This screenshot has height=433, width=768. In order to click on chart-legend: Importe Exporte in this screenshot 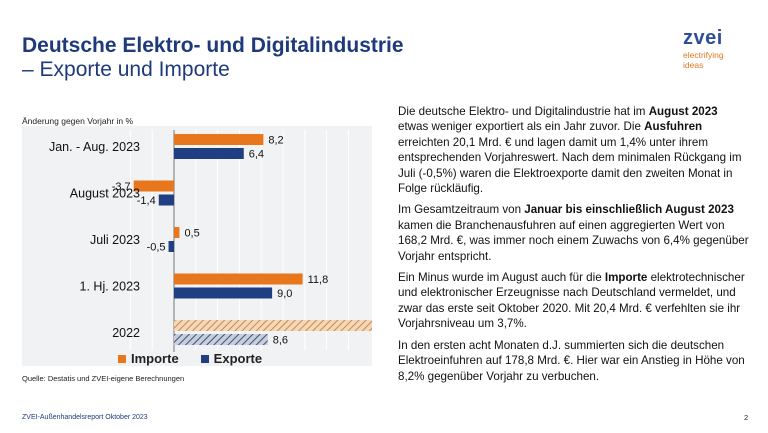, I will do `click(190, 358)`.